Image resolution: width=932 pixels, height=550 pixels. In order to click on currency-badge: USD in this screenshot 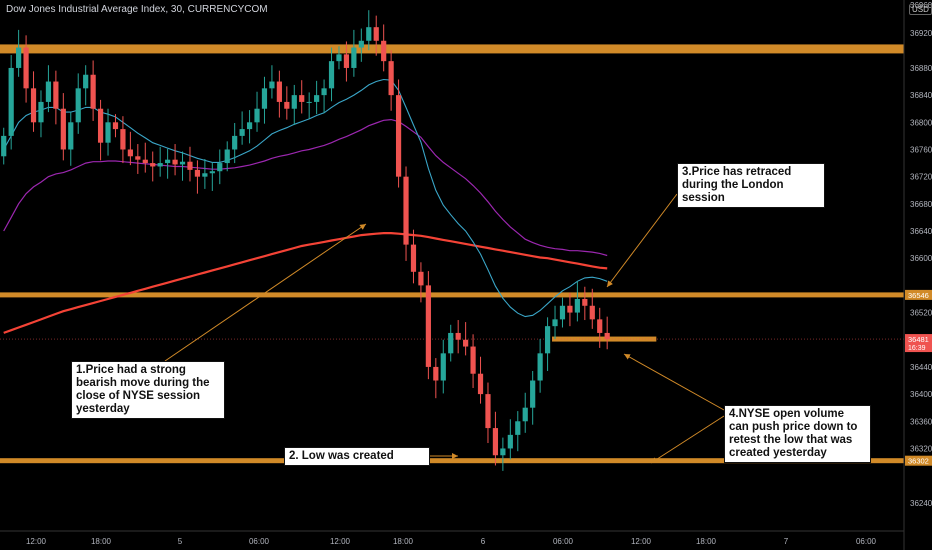, I will do `click(920, 9)`.